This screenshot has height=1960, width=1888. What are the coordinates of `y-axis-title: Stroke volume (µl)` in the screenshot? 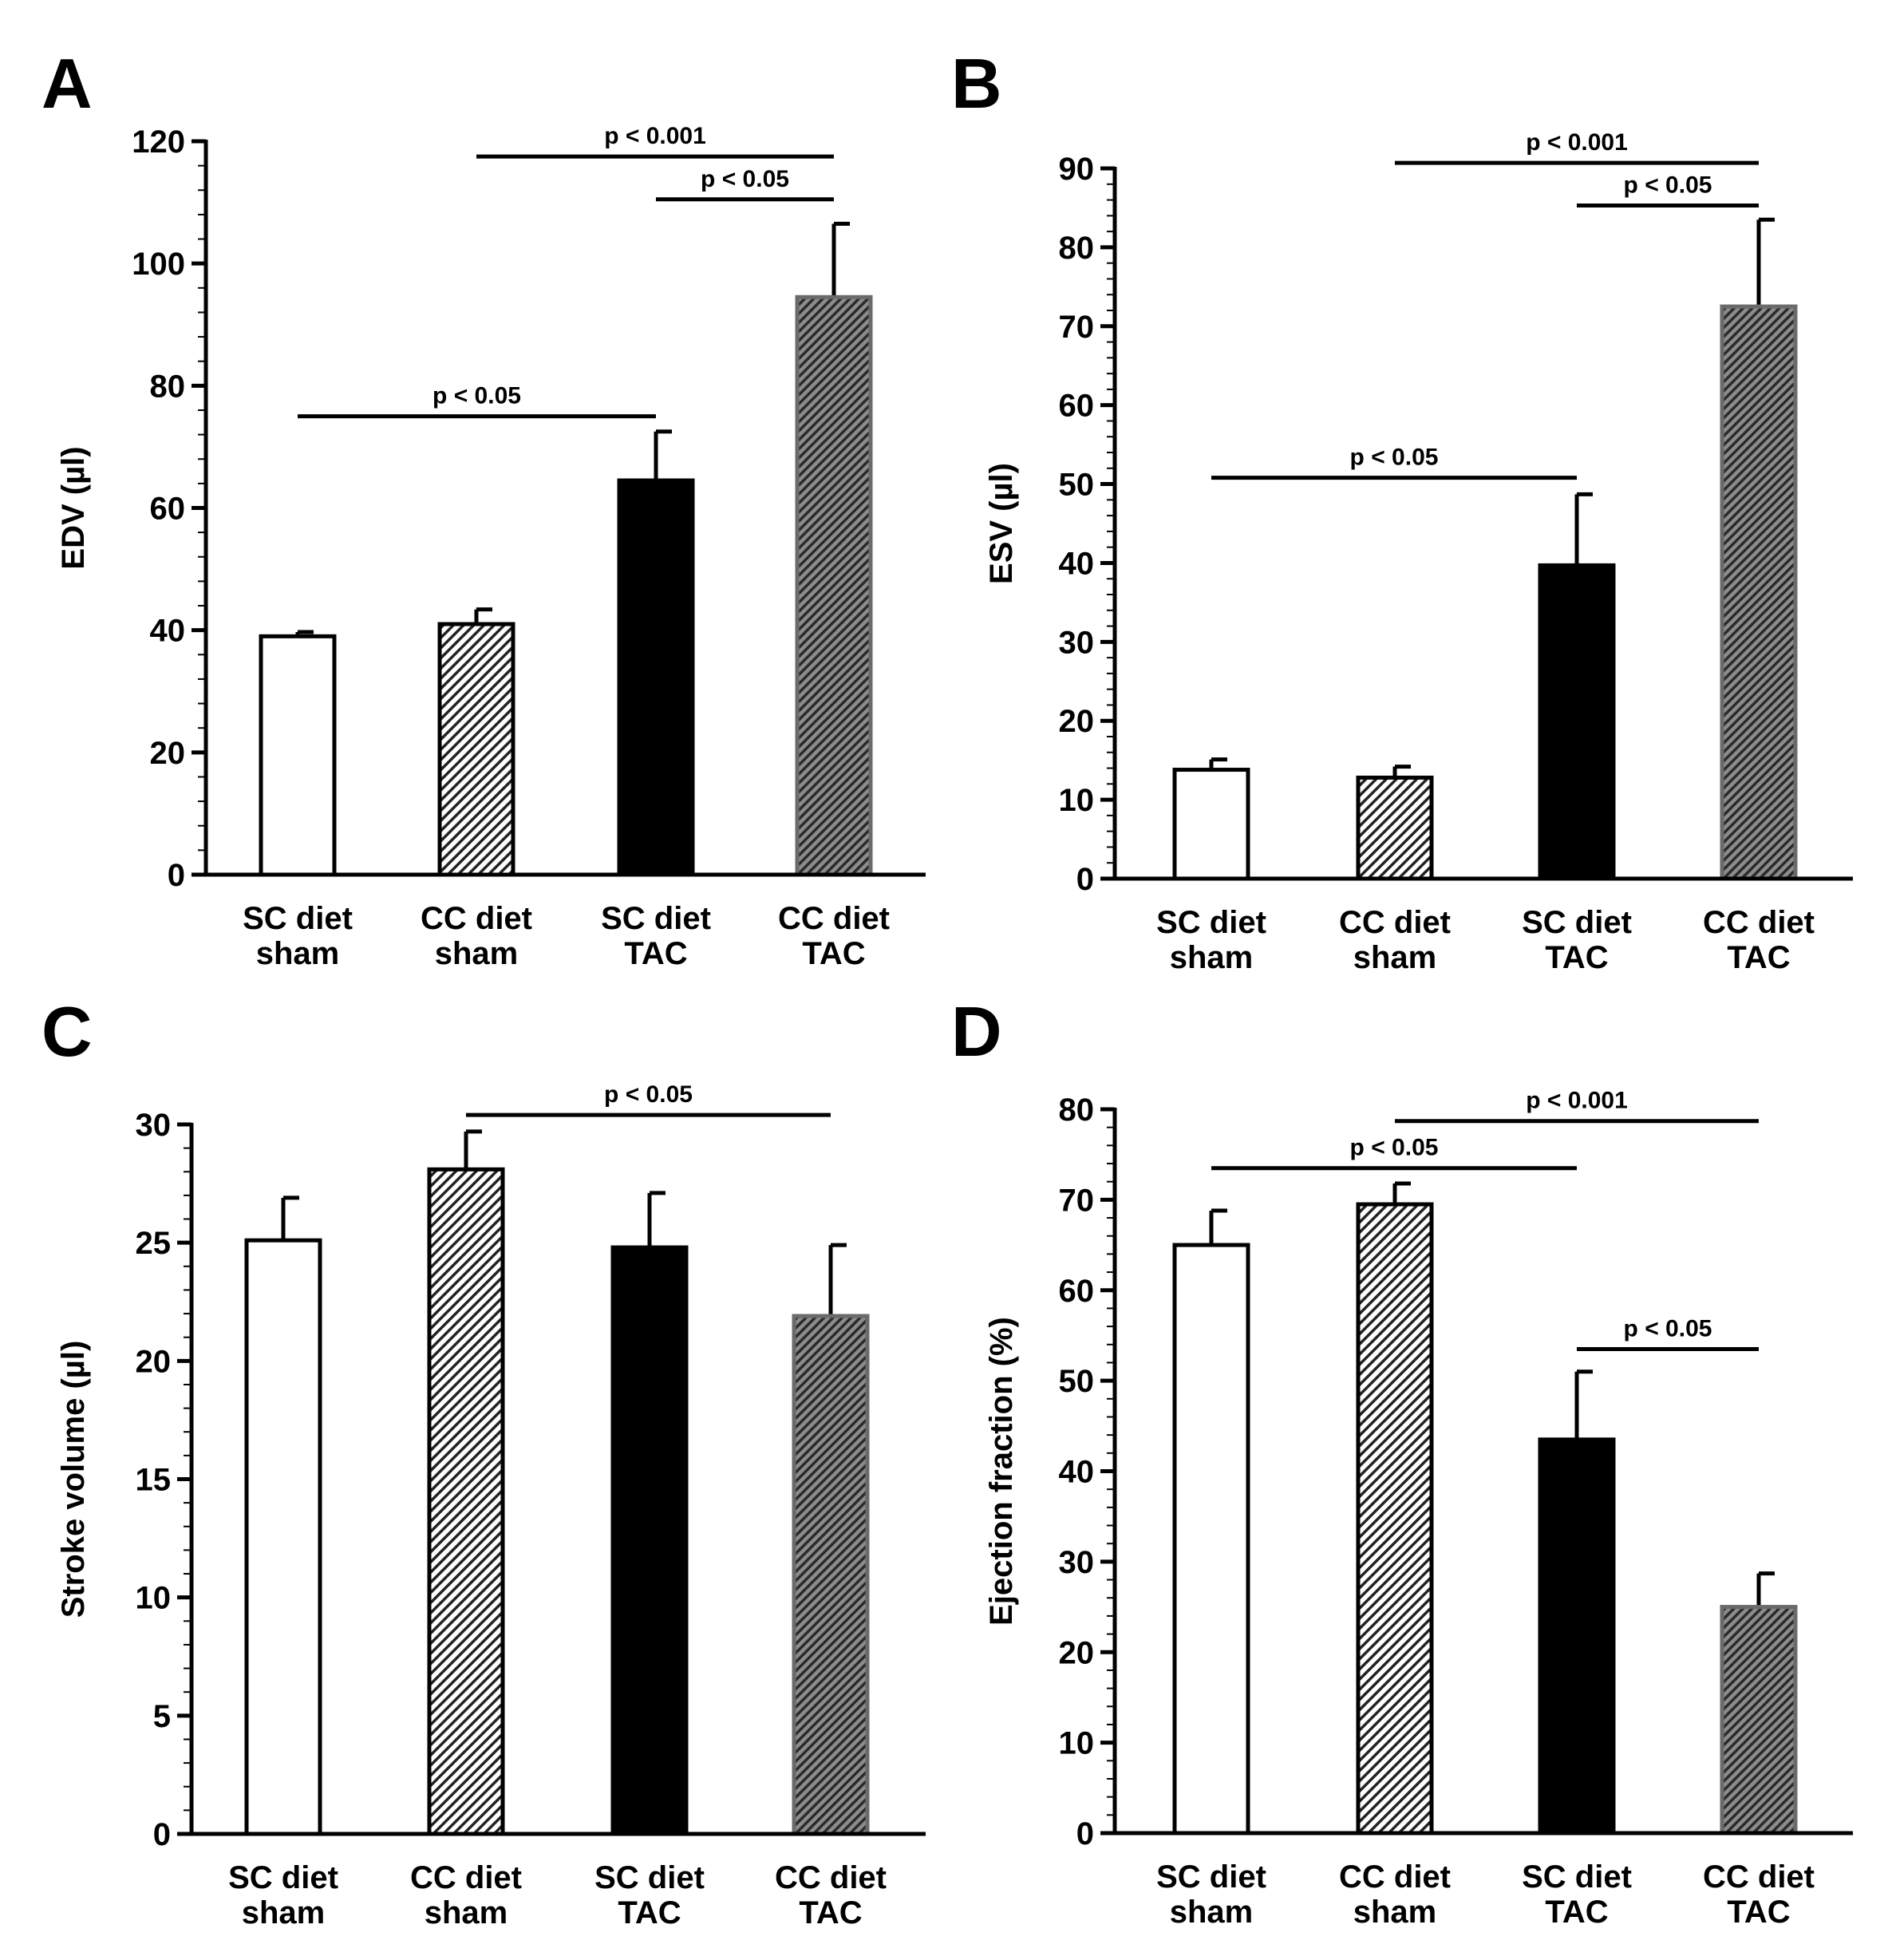 It's located at (73, 1479).